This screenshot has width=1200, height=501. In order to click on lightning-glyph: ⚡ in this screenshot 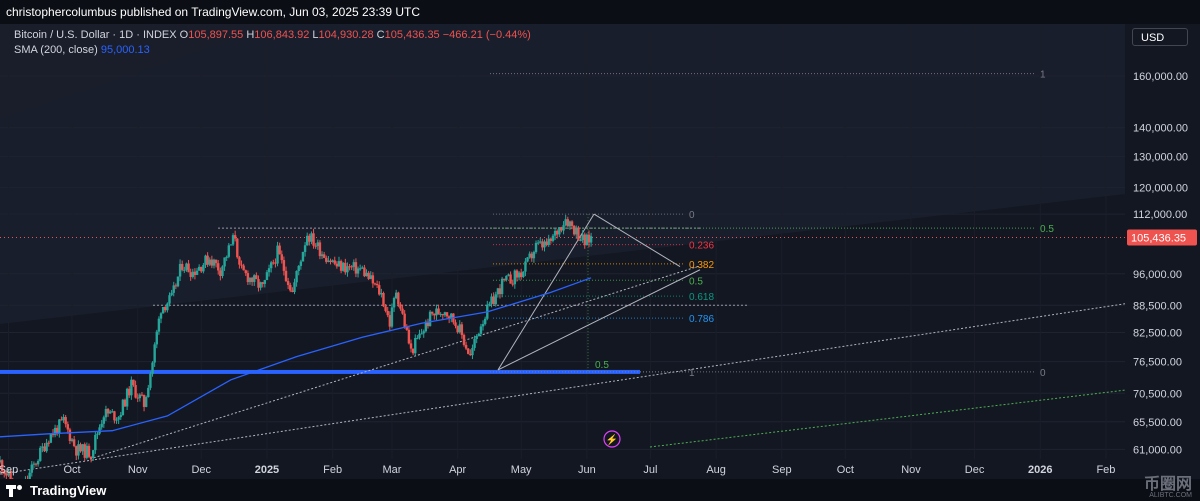, I will do `click(612, 439)`.